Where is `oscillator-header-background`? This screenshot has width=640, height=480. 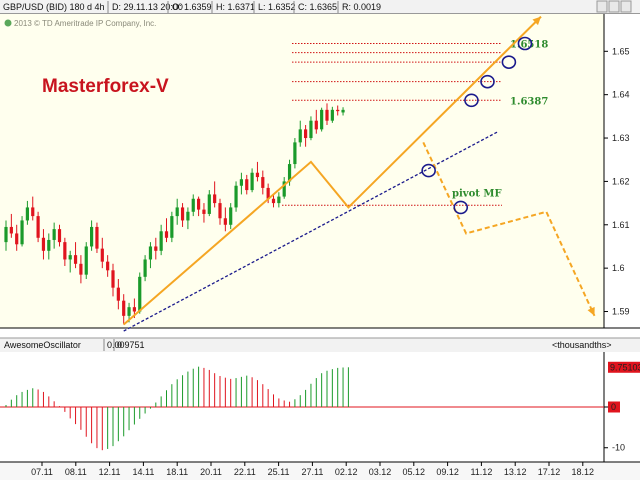 oscillator-header-background is located at coordinates (320, 345).